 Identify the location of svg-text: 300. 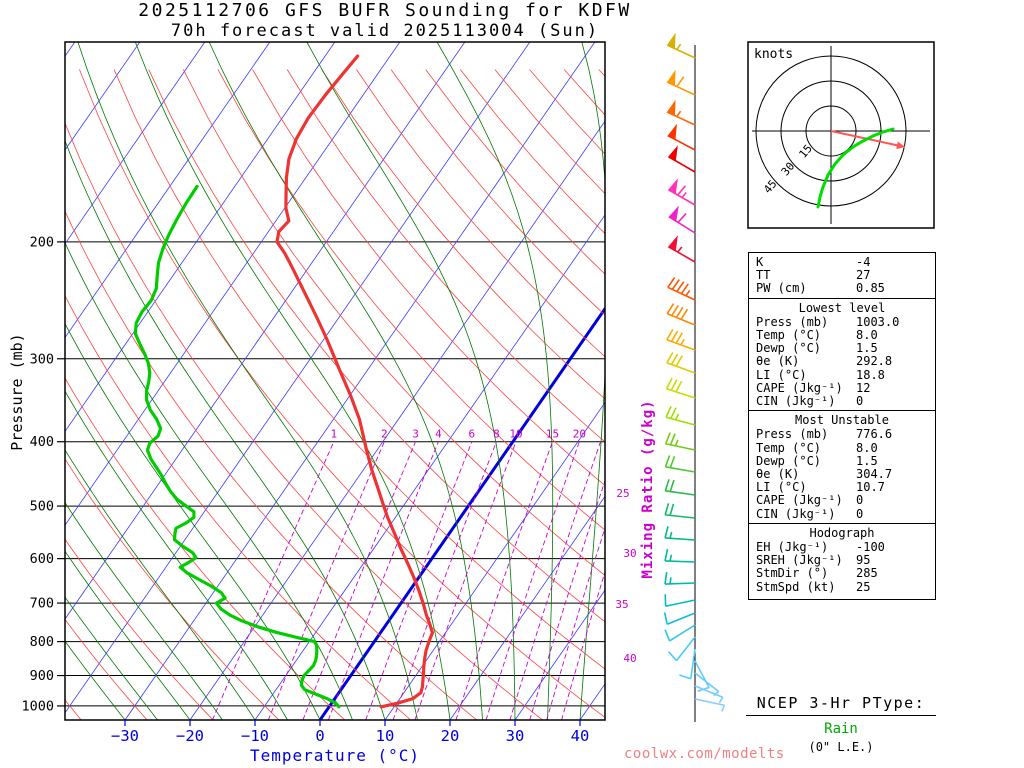
(42, 359).